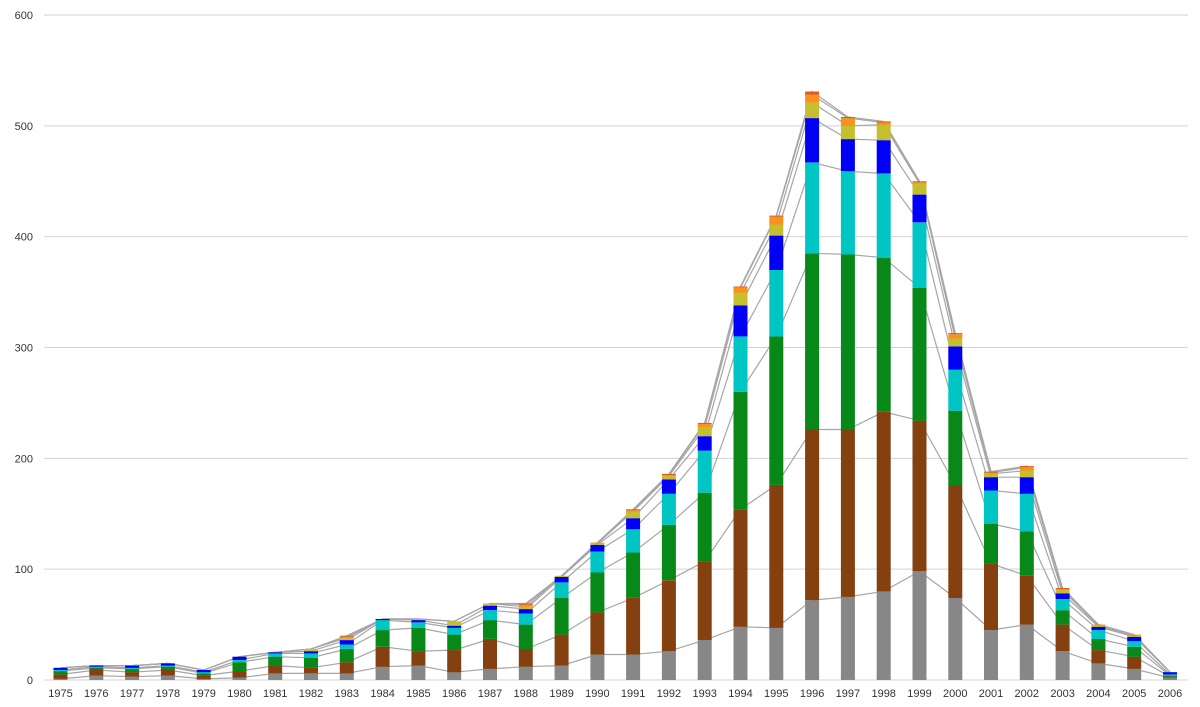 This screenshot has height=707, width=1200. Describe the element at coordinates (1098, 694) in the screenshot. I see `x-tick-label-2004: 2004` at that location.